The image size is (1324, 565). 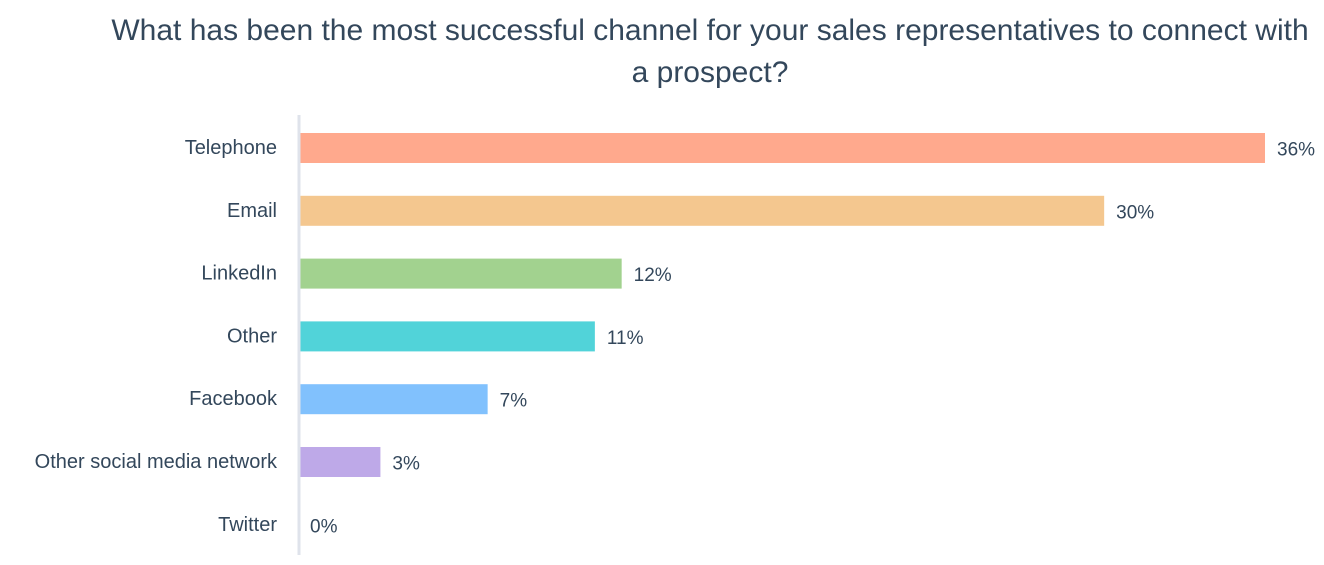 I want to click on value-label: 30%, so click(x=1135, y=212).